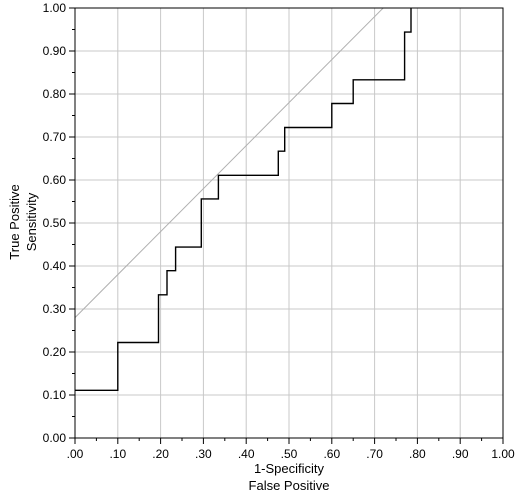  What do you see at coordinates (55, 266) in the screenshot?
I see `y-tick-label: 0.40` at bounding box center [55, 266].